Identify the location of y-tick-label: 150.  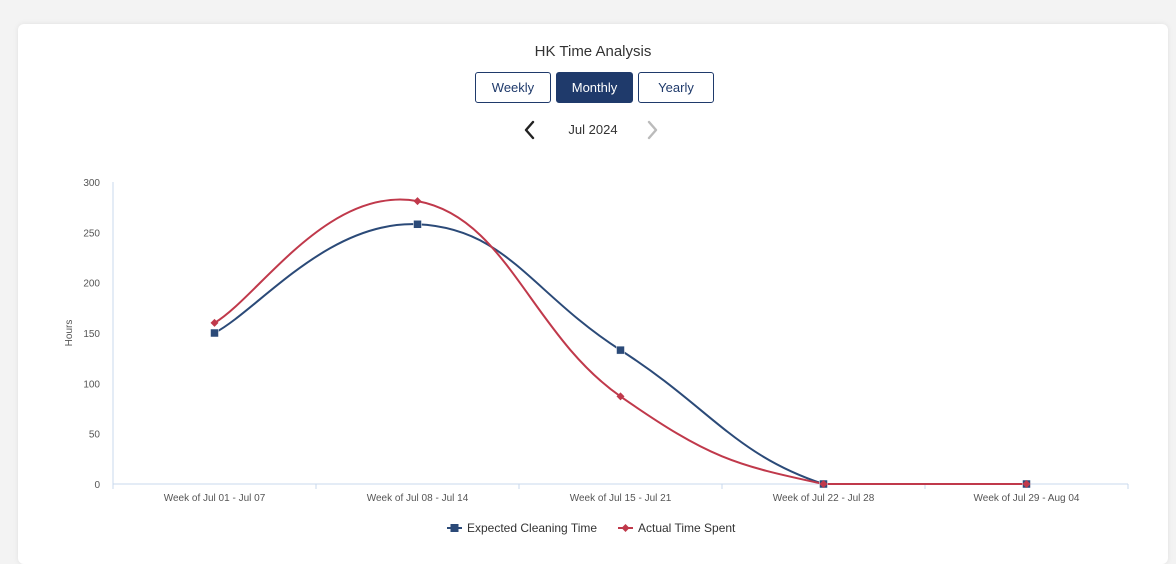
(91, 334).